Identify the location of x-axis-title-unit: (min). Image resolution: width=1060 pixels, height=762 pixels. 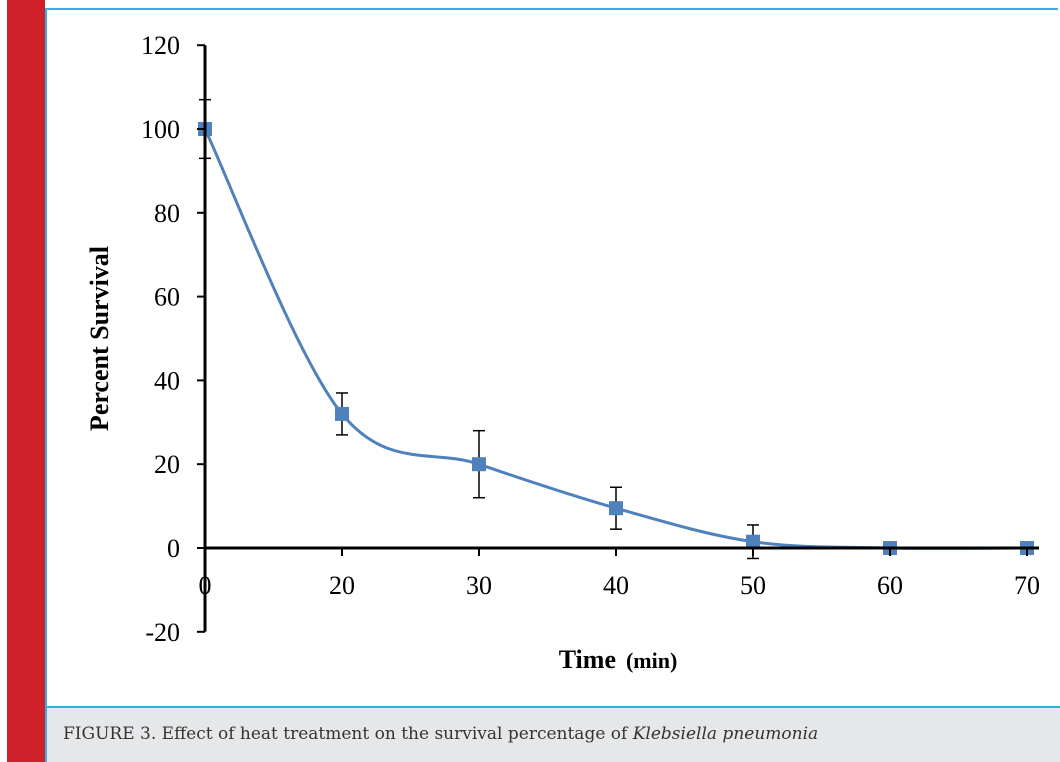
(651, 660).